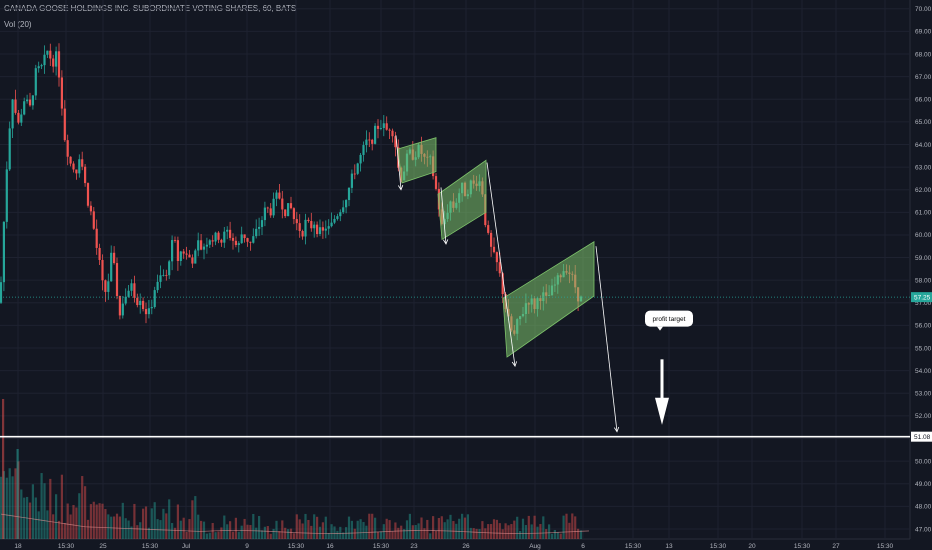 This screenshot has width=932, height=550. What do you see at coordinates (921, 297) in the screenshot?
I see `current-price-badge` at bounding box center [921, 297].